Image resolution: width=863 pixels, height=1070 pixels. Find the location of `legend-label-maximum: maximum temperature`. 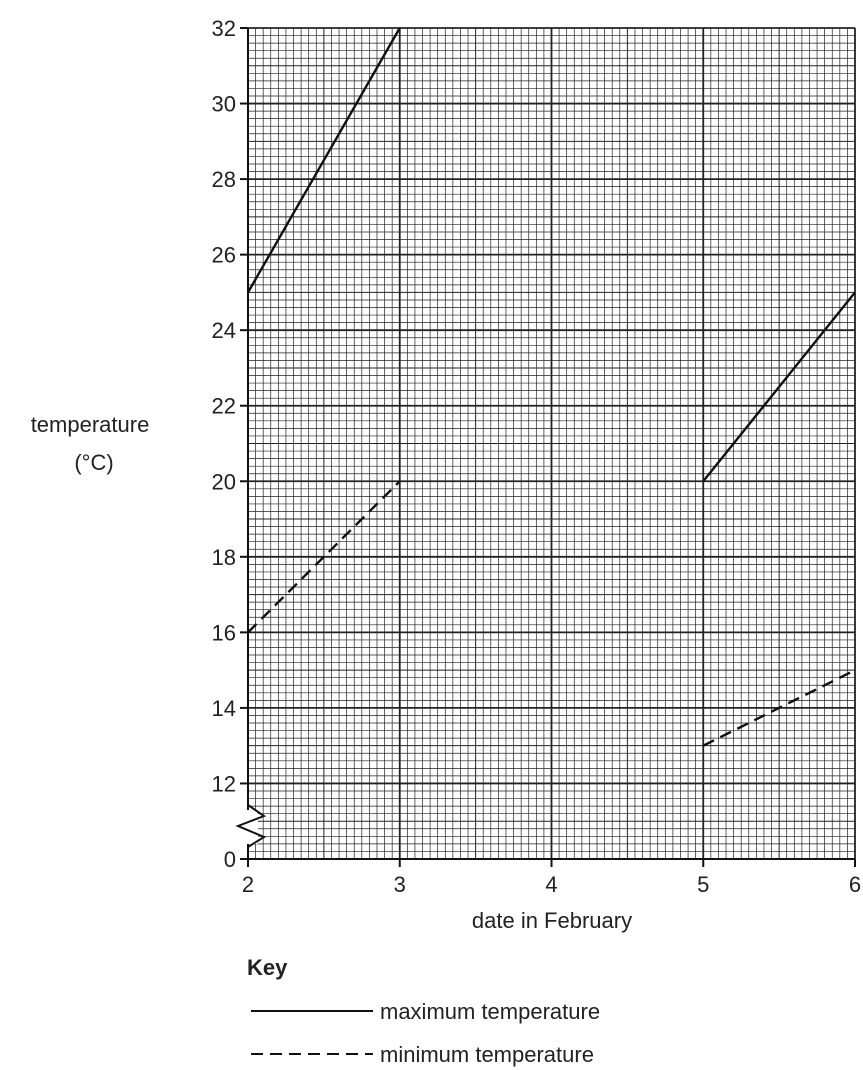

legend-label-maximum: maximum temperature is located at coordinates (490, 1011).